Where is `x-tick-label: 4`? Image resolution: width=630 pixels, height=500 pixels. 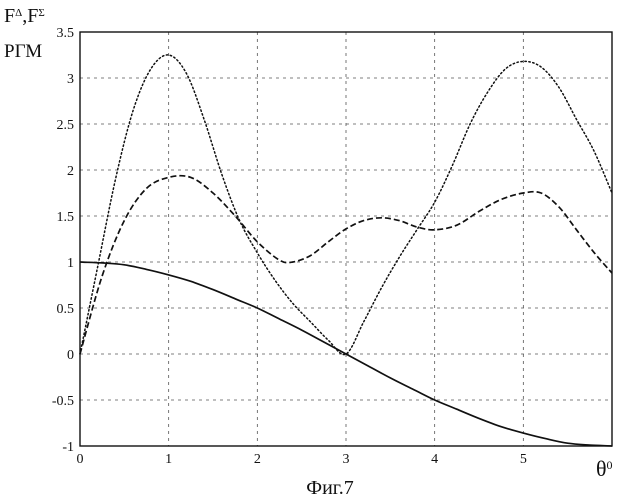 x-tick-label: 4 is located at coordinates (434, 459).